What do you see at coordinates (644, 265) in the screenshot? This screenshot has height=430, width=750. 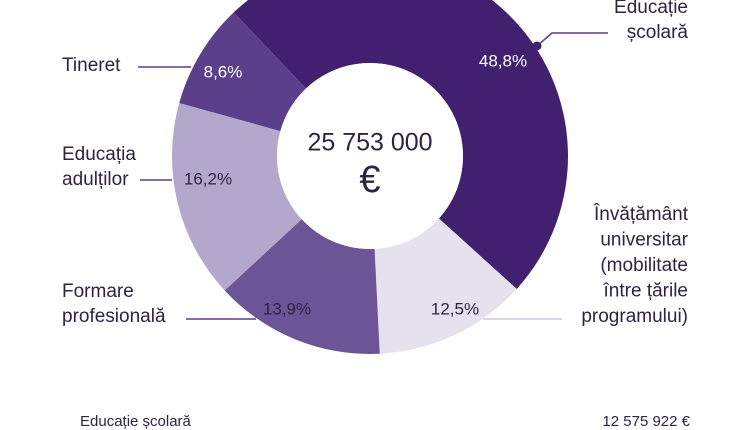 I see `category-label: (mobilitate` at bounding box center [644, 265].